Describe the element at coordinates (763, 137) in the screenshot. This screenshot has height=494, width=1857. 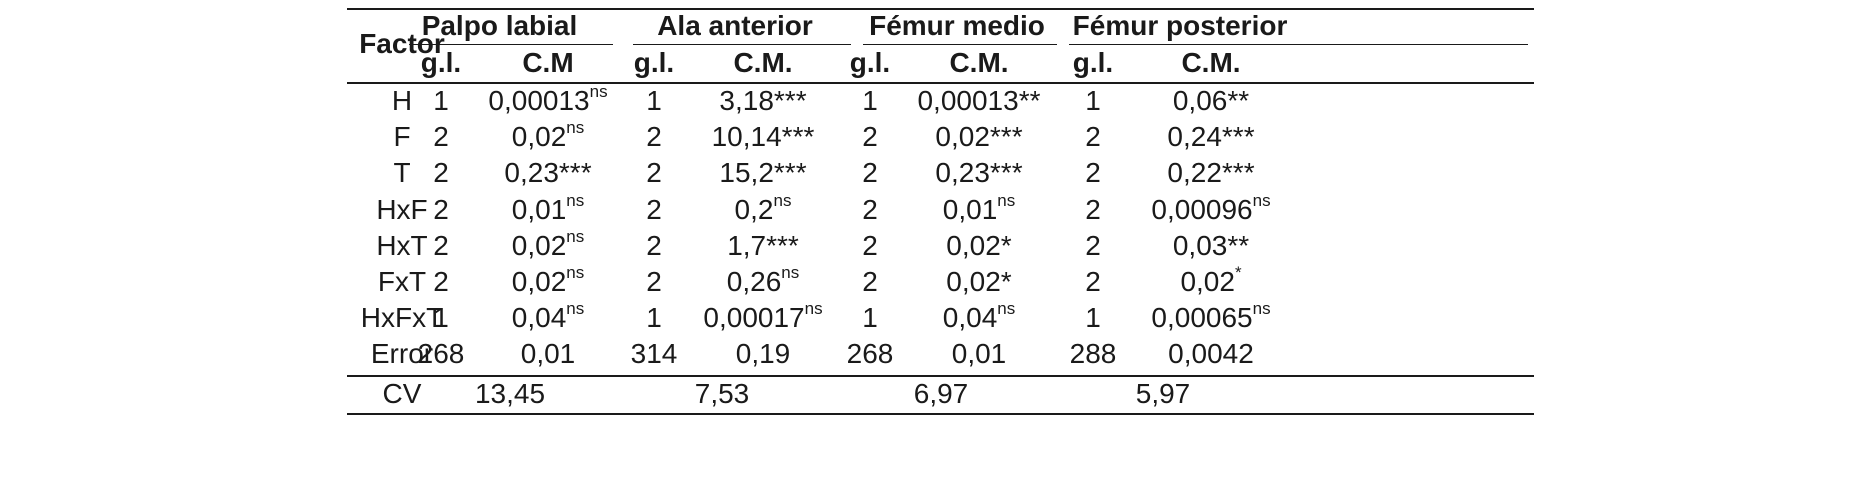
I see `cm-cell: 10,14***` at that location.